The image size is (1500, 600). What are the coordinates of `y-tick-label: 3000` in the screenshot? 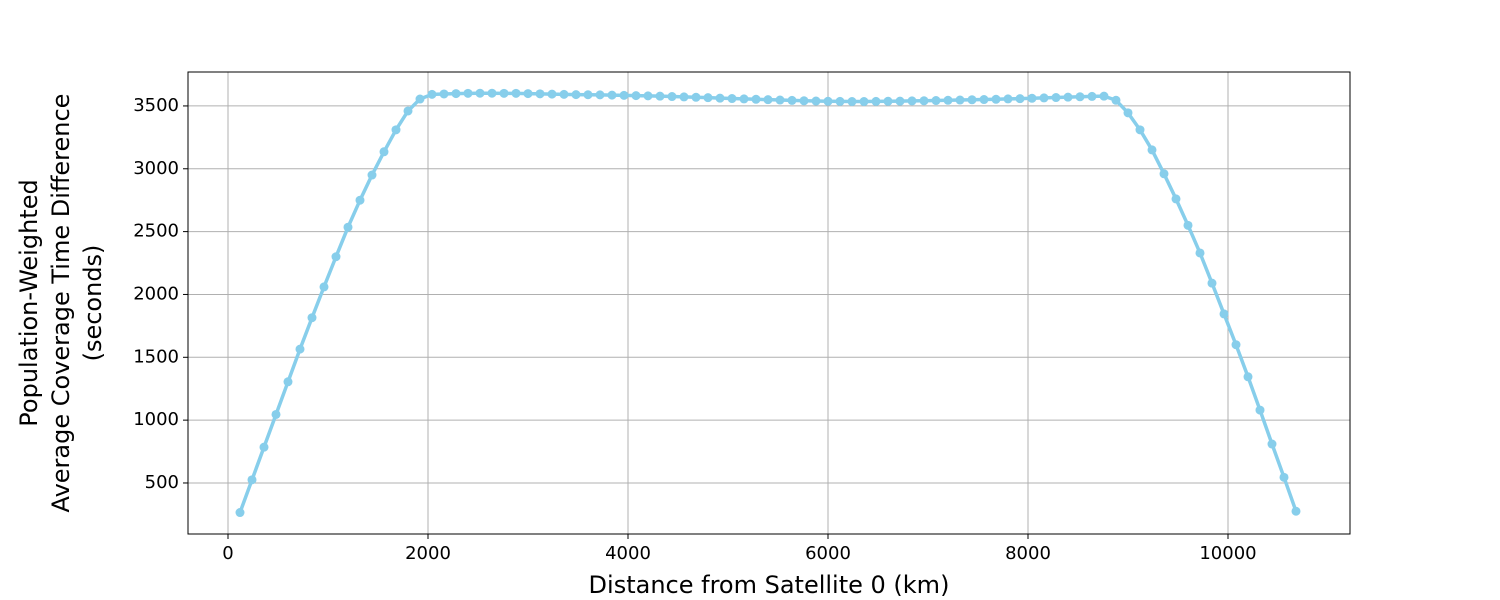 It's located at (156, 168).